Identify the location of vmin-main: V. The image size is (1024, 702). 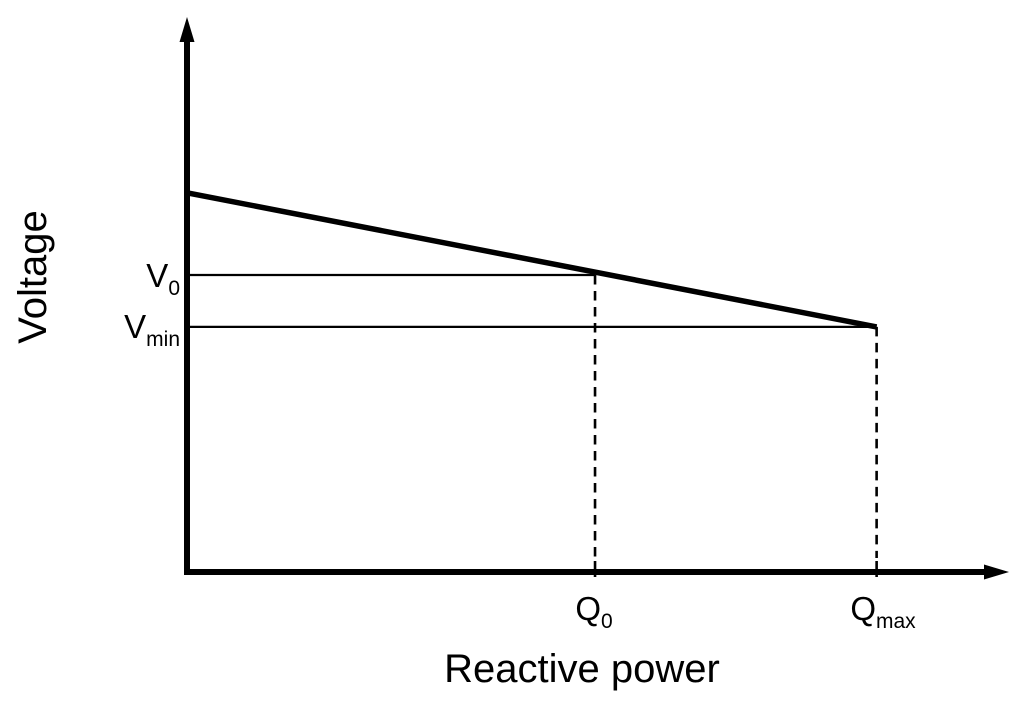
(135, 326).